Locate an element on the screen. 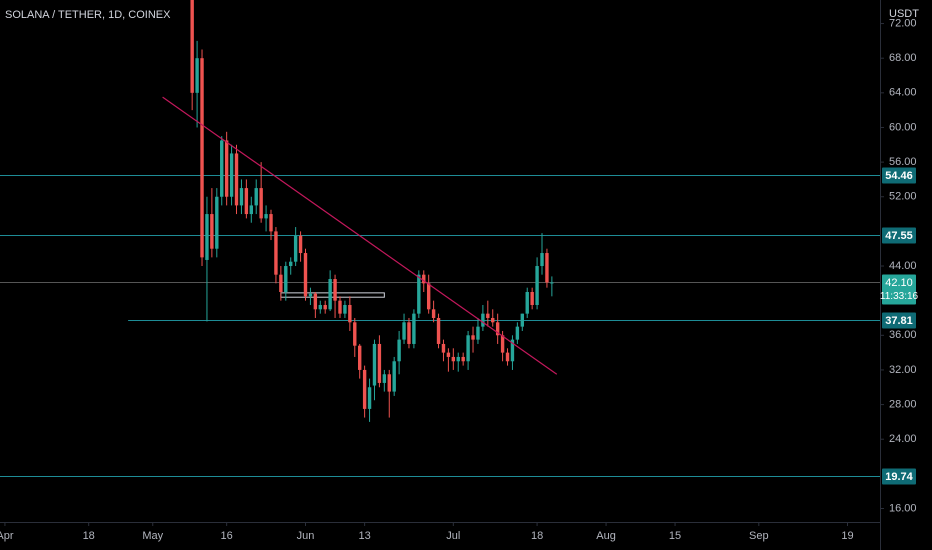  y-tick-label: 68.00 is located at coordinates (903, 58).